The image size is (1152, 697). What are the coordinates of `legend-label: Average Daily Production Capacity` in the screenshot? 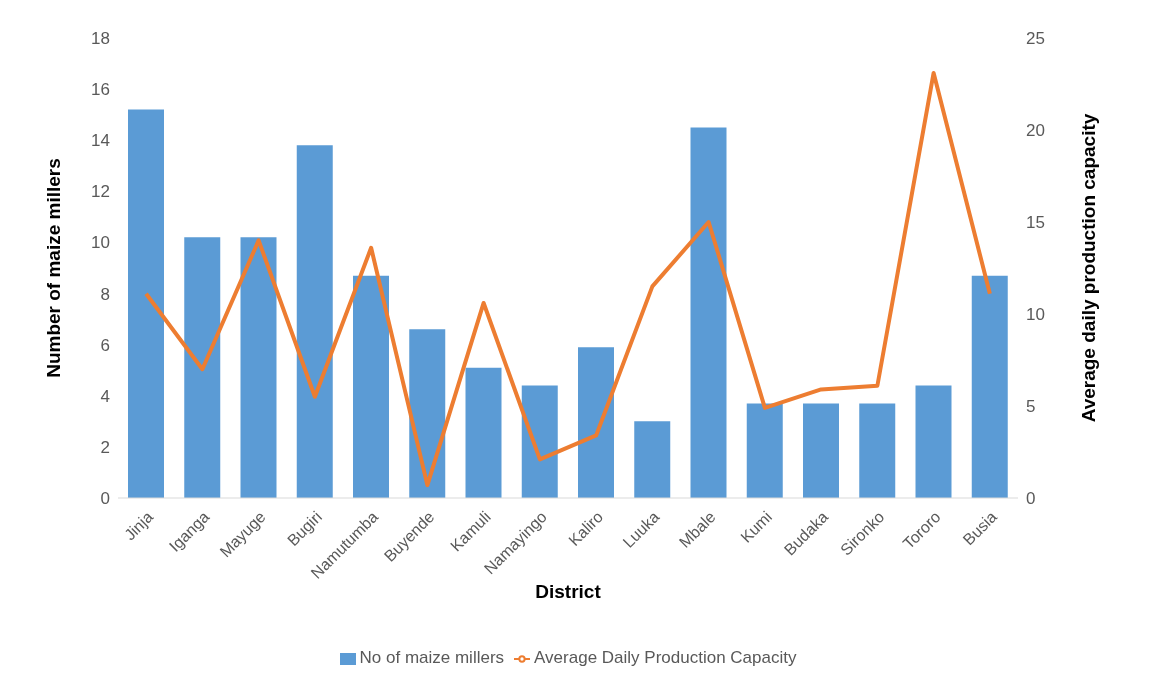 It's located at (665, 657).